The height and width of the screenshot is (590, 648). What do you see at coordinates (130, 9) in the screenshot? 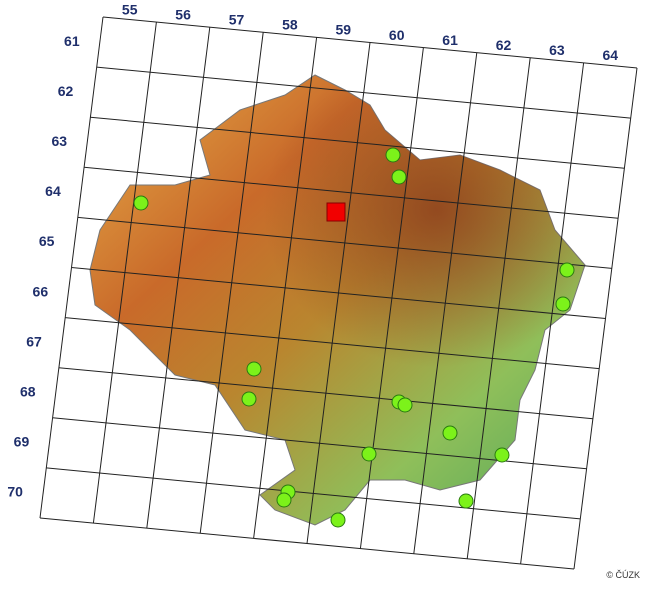
I see `column-label: 55` at bounding box center [130, 9].